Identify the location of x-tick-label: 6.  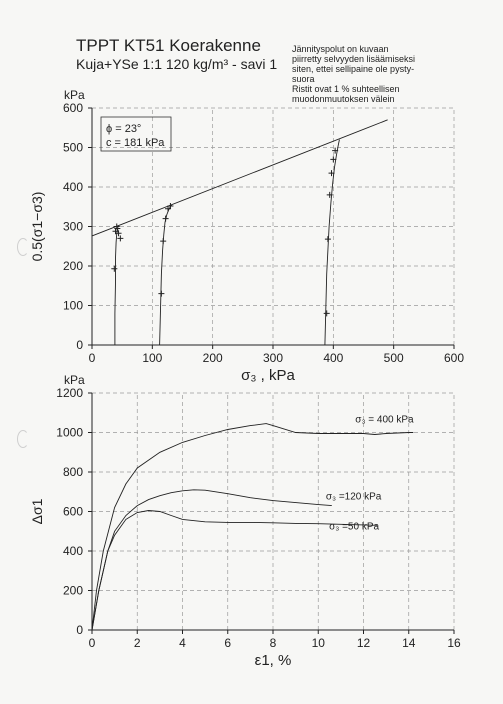
(227, 643).